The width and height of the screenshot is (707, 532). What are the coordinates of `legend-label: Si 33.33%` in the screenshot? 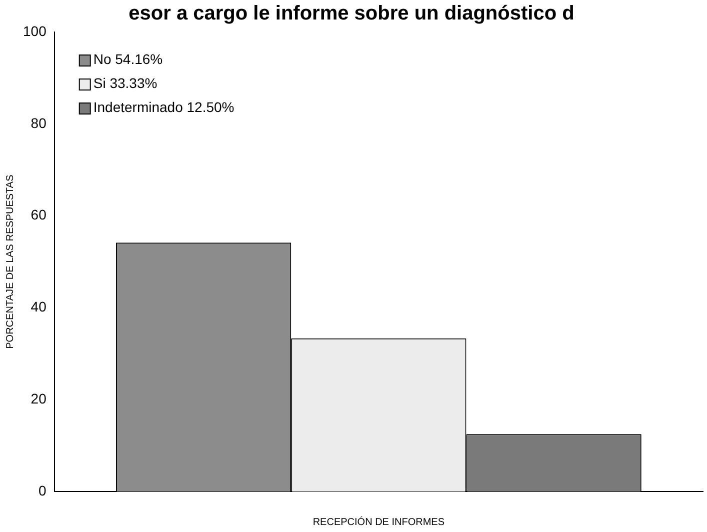 It's located at (125, 82).